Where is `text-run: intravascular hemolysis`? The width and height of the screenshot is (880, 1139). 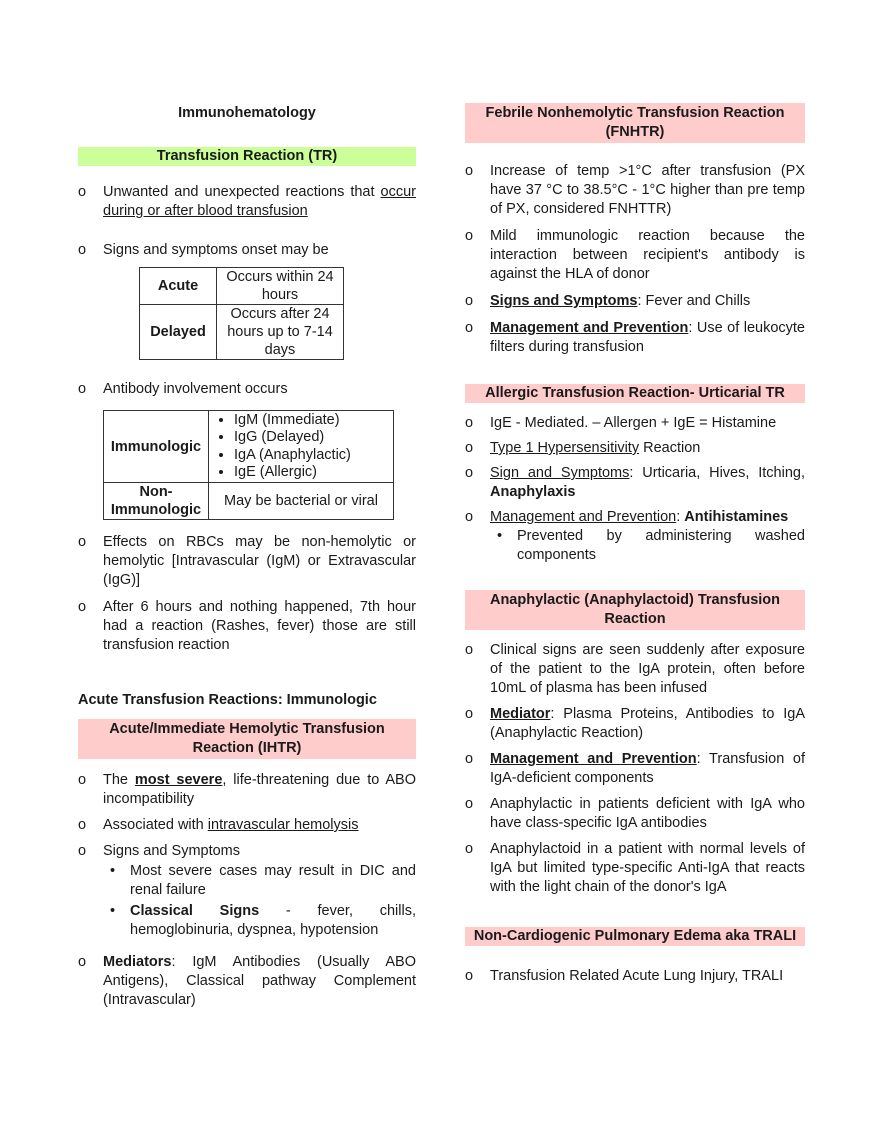
text-run: intravascular hemolysis is located at coordinates (283, 825).